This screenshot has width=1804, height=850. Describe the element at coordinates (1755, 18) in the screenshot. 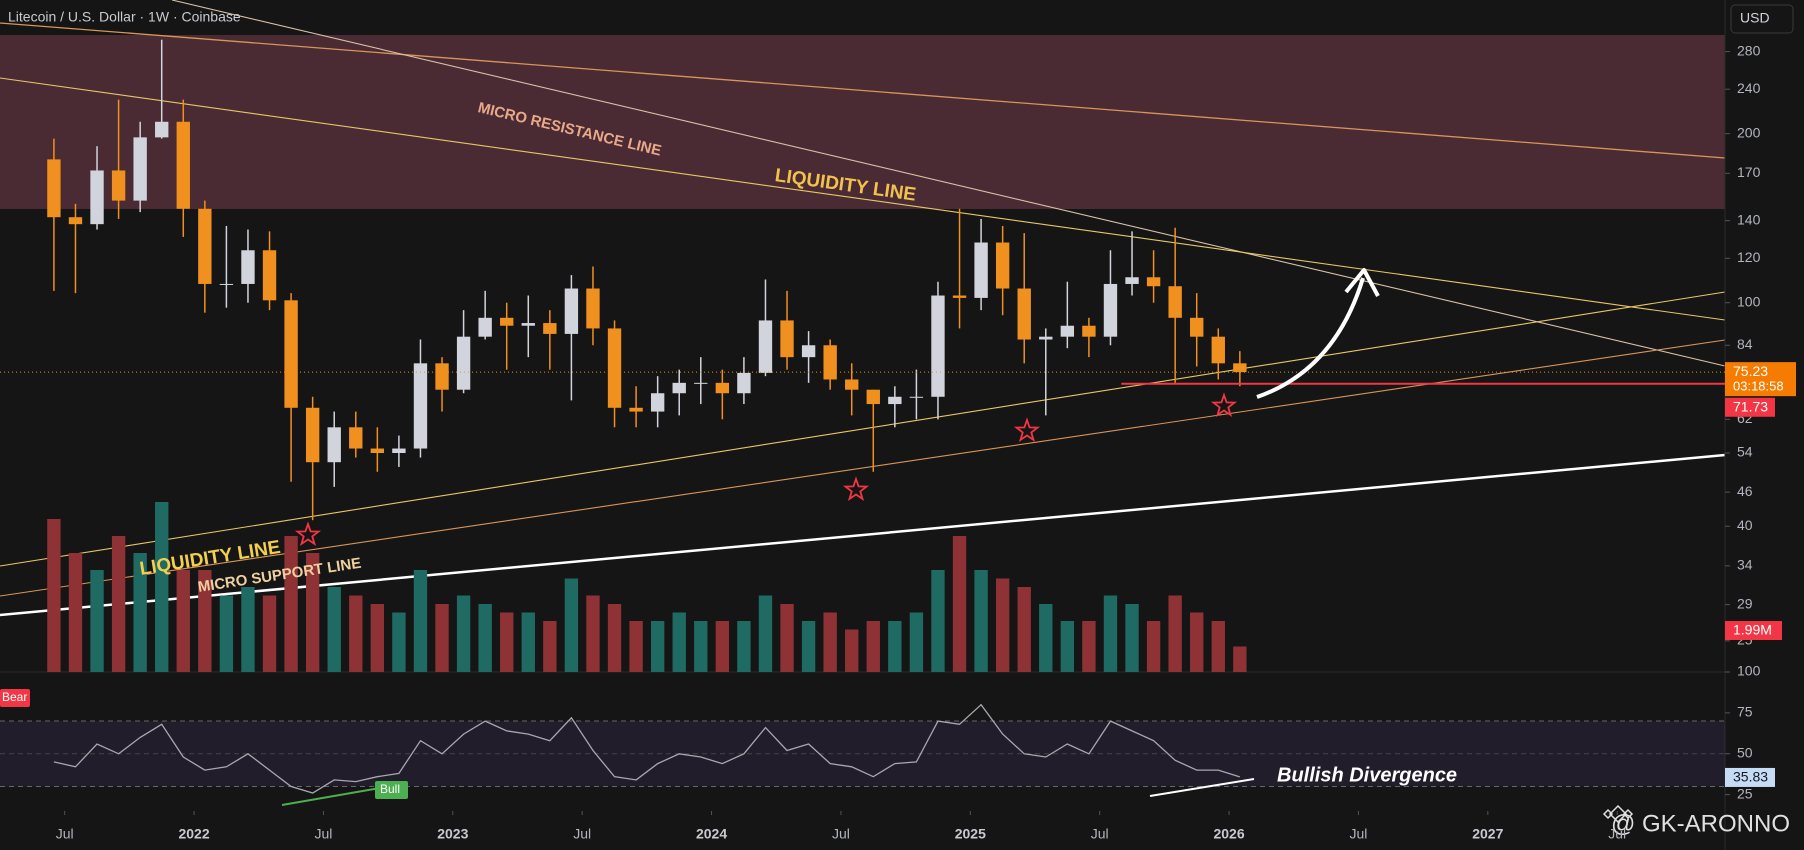

I see `currency-label: USD` at that location.